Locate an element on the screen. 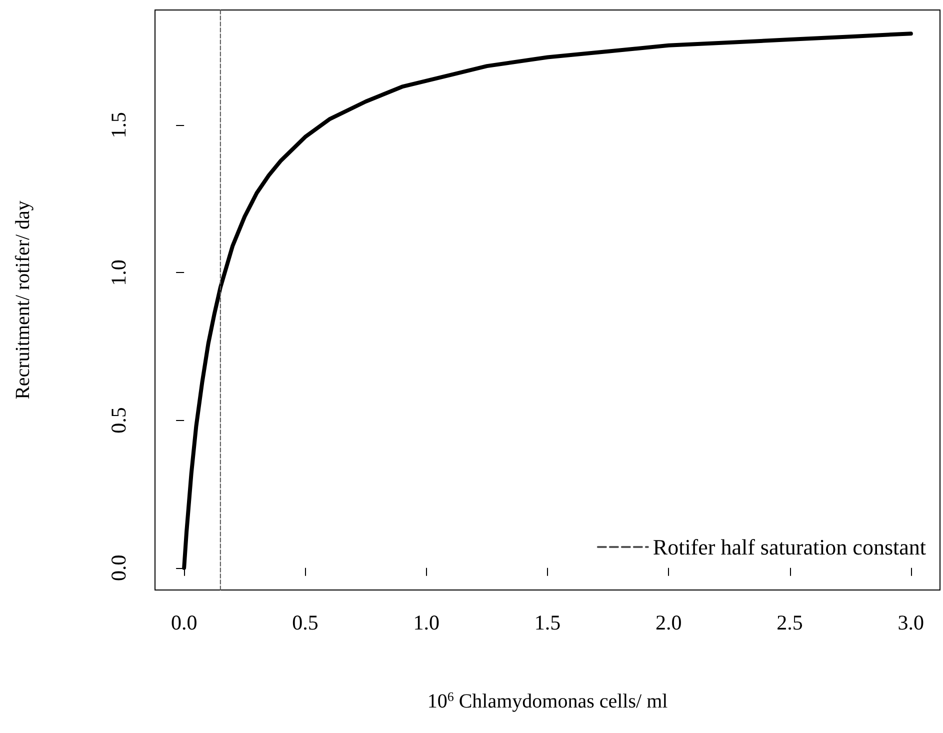 Image resolution: width=943 pixels, height=733 pixels. x-tick-label: 0.0 is located at coordinates (184, 622).